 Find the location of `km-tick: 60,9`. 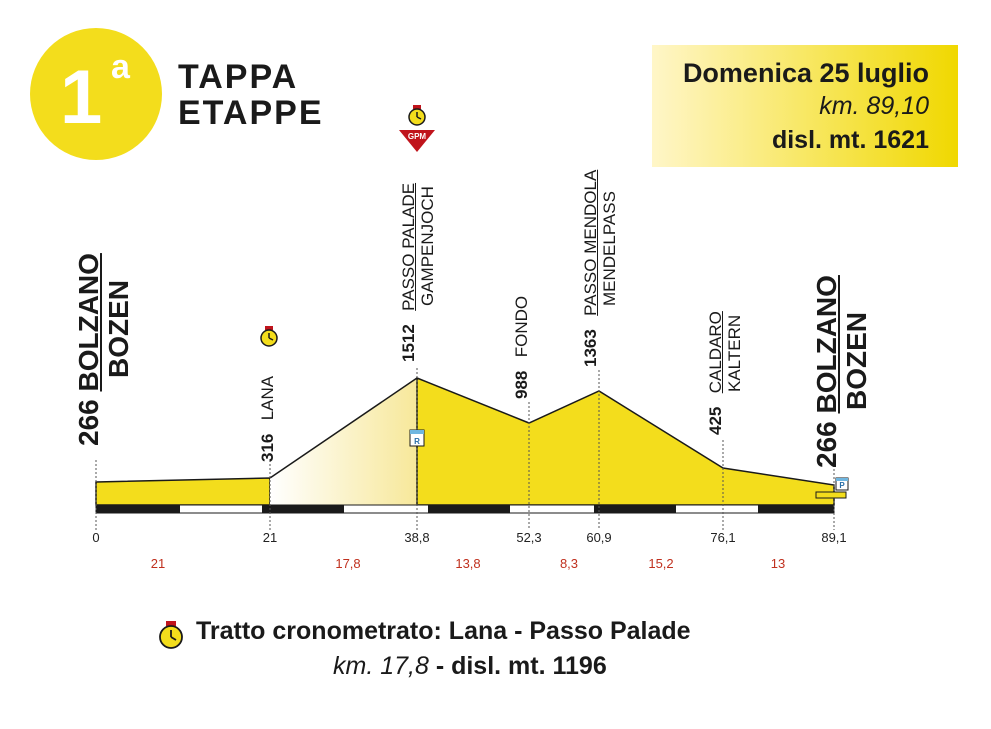

km-tick: 60,9 is located at coordinates (599, 537).